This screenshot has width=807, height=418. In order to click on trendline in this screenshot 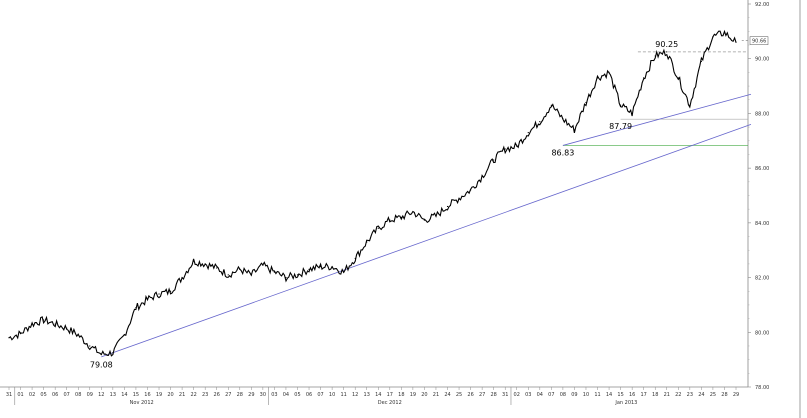, I will do `click(657, 119)`.